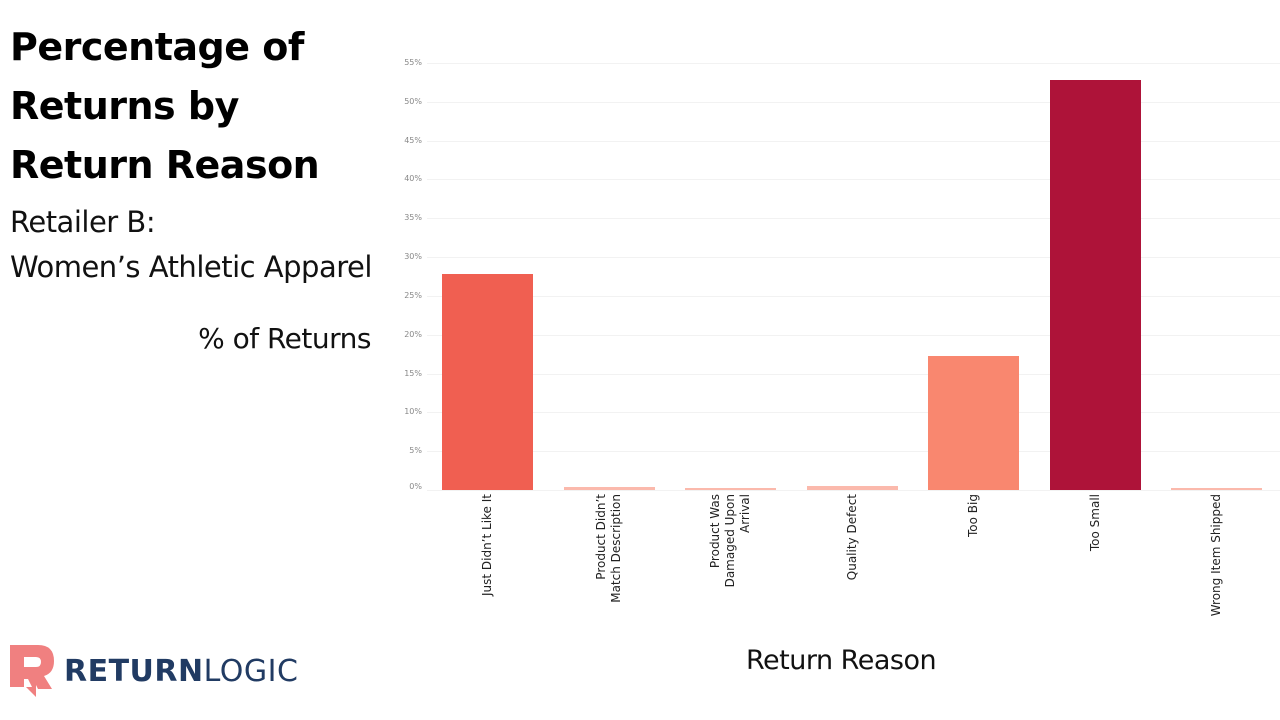  I want to click on returnlogic-logo: RETURNLOGIC, so click(153, 671).